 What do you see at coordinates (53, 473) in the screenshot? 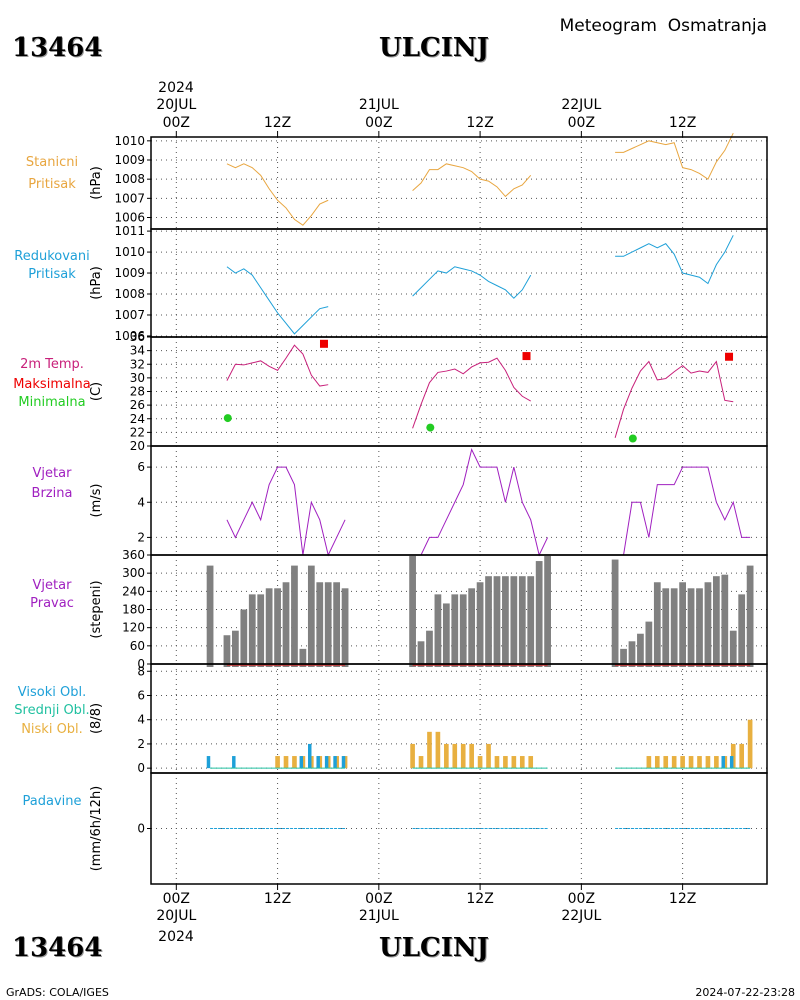
I see `panel-label: Vjetar` at bounding box center [53, 473].